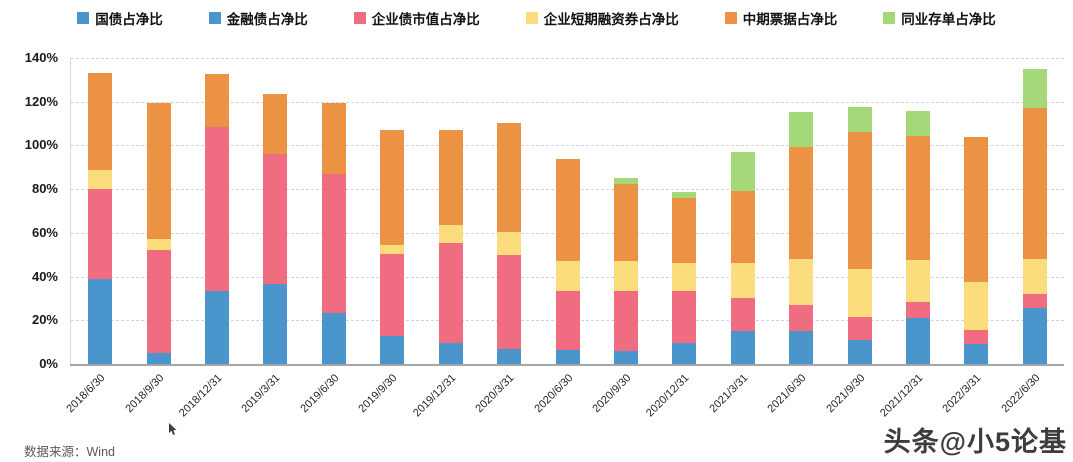 The height and width of the screenshot is (462, 1073). I want to click on legend-item: 企业短期融资券占净比, so click(602, 18).